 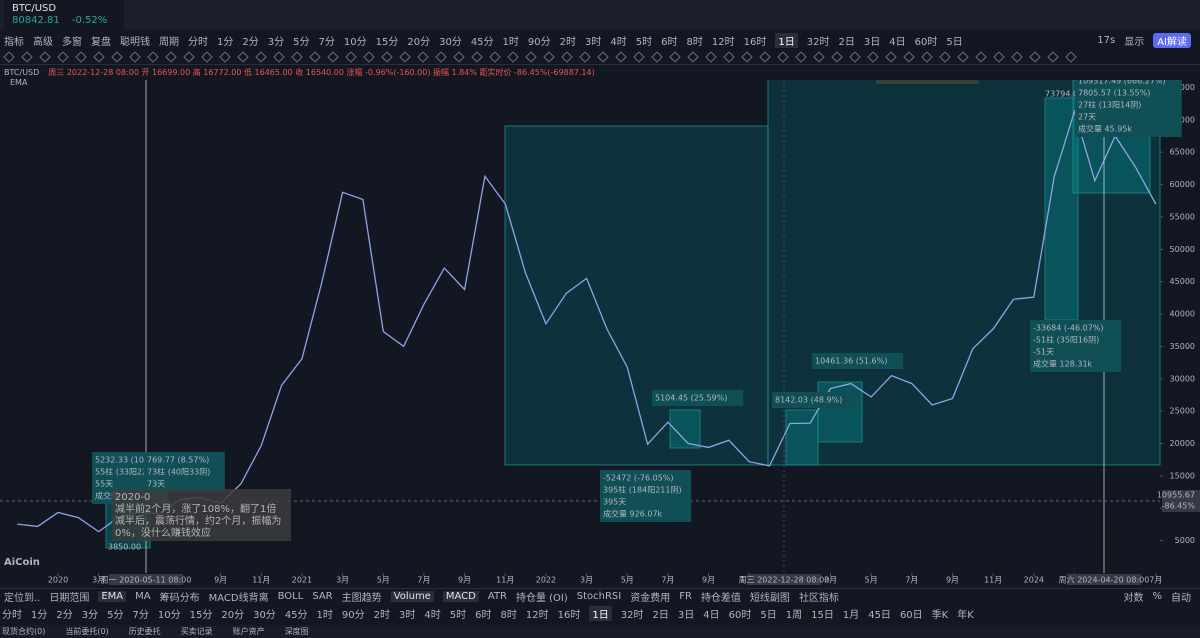 What do you see at coordinates (685, 596) in the screenshot?
I see `indicator-button: FR` at bounding box center [685, 596].